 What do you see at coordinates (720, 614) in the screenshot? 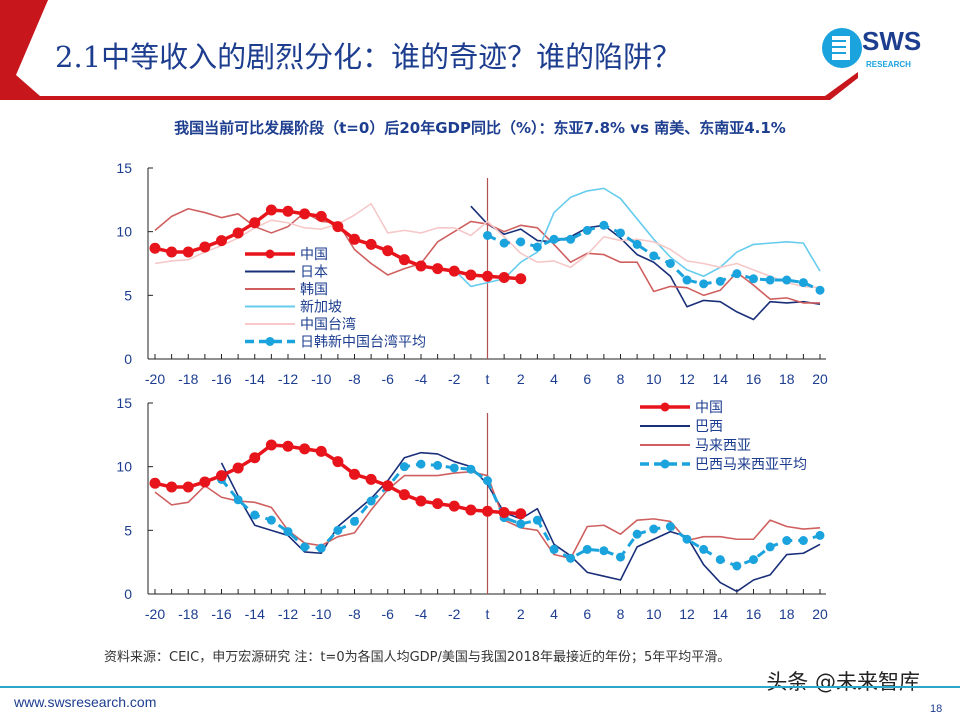
I see `x-tick-label: 14` at bounding box center [720, 614].